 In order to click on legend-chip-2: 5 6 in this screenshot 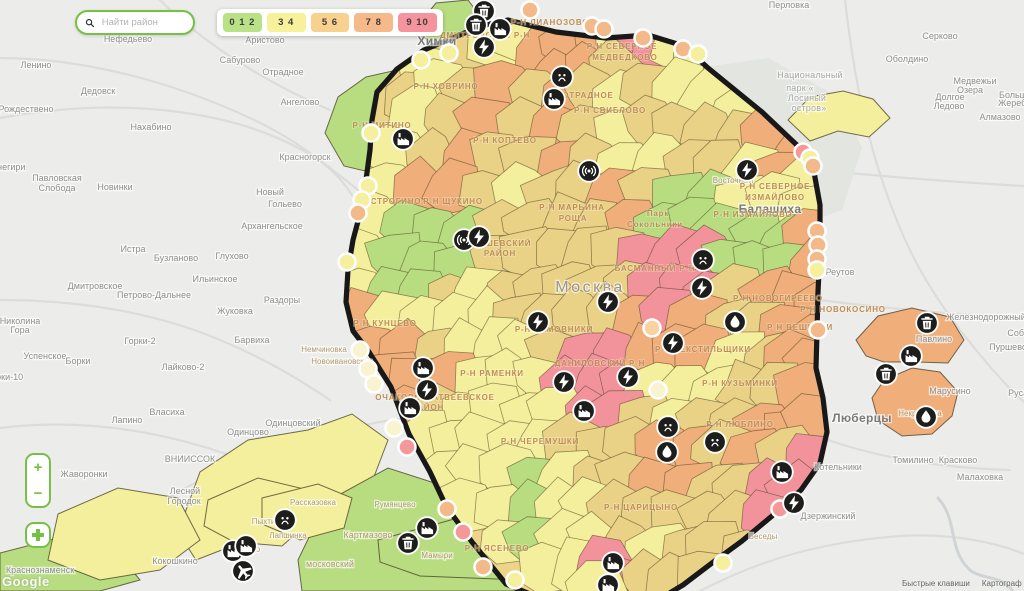, I will do `click(330, 22)`.